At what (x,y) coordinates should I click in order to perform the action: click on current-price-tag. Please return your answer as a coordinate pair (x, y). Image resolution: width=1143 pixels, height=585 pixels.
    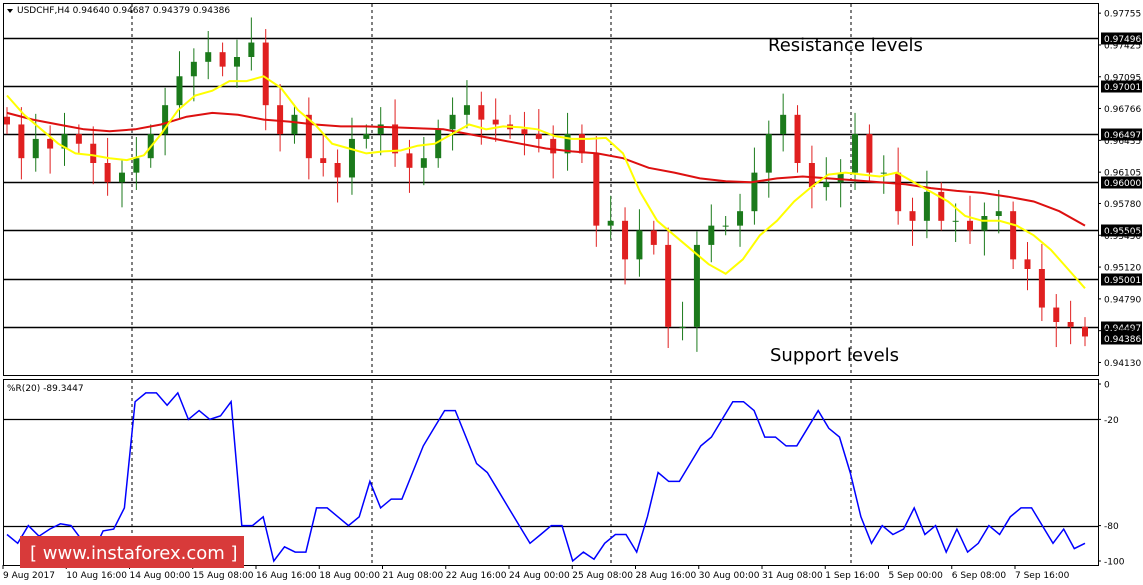
    Looking at the image, I should click on (1121, 338).